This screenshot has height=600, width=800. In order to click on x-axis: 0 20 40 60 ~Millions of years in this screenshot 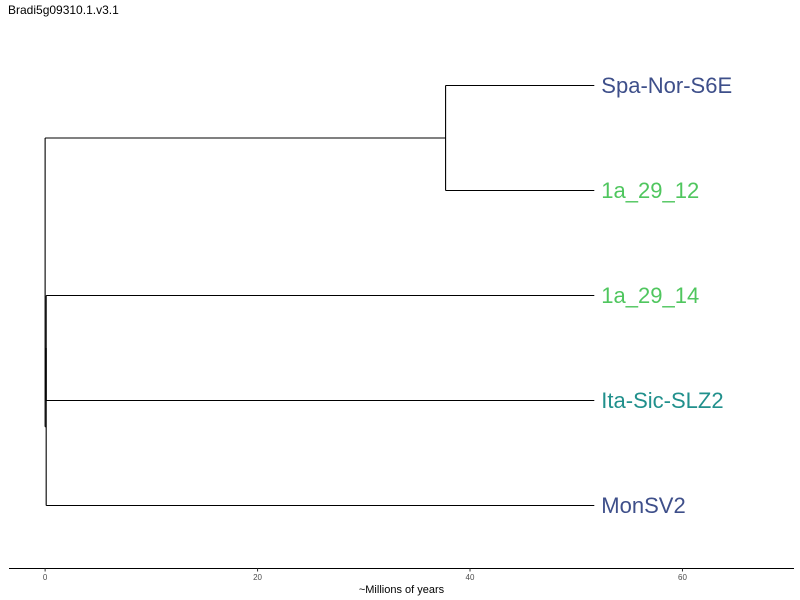, I will do `click(401, 581)`.